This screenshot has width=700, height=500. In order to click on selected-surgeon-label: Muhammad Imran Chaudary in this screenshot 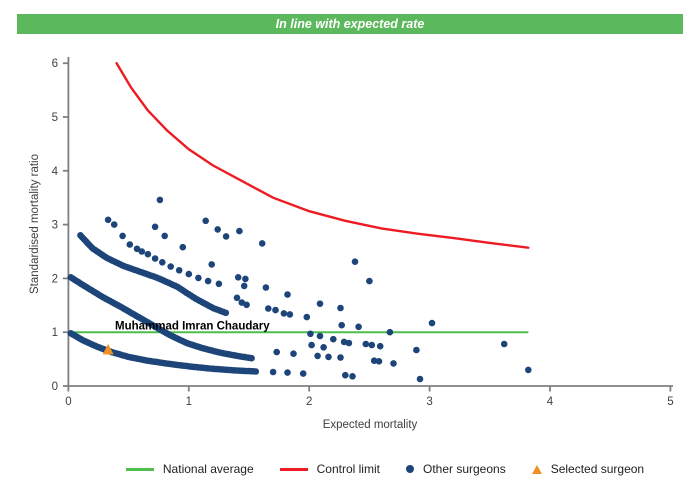, I will do `click(192, 327)`.